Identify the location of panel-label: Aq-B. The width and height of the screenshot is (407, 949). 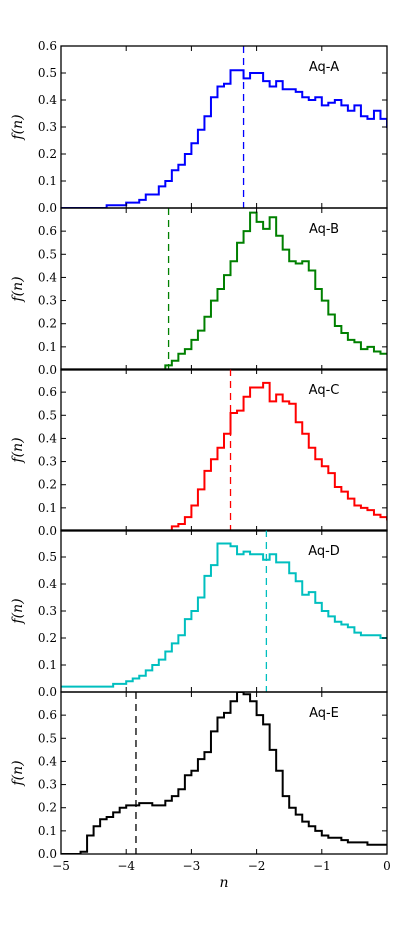
(324, 229).